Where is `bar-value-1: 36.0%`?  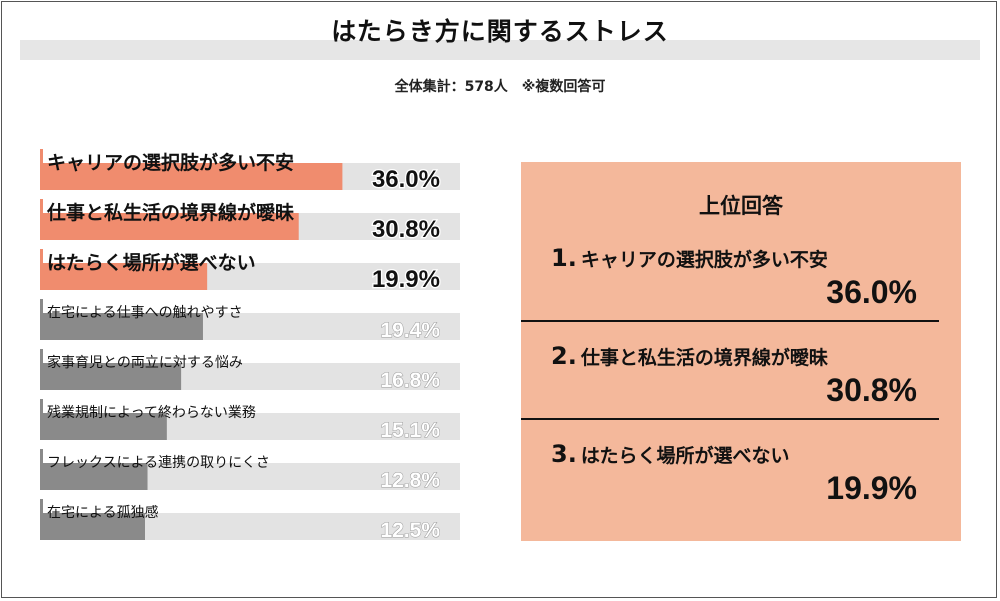
bar-value-1: 36.0% is located at coordinates (406, 179).